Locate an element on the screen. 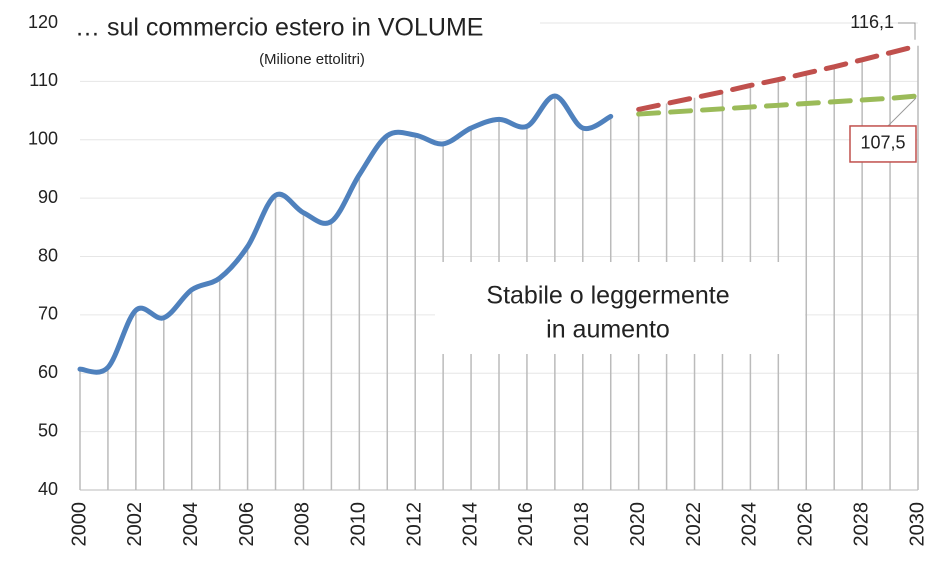 The height and width of the screenshot is (564, 929). x-tick-label: 2016 is located at coordinates (526, 524).